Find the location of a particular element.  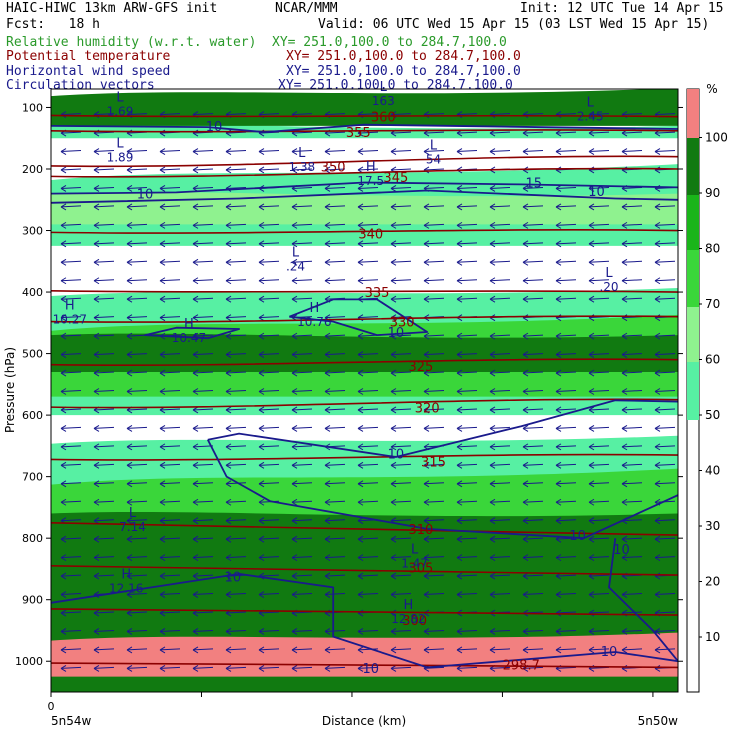

colorbar-label: 60 is located at coordinates (712, 360).